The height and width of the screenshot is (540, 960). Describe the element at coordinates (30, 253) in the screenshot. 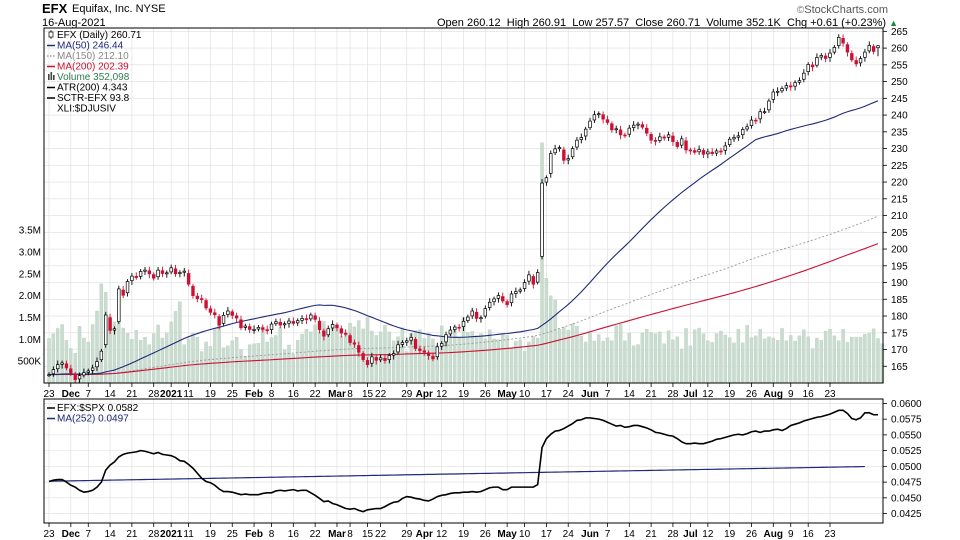

I see `volume-tick-label: 3.0M` at that location.